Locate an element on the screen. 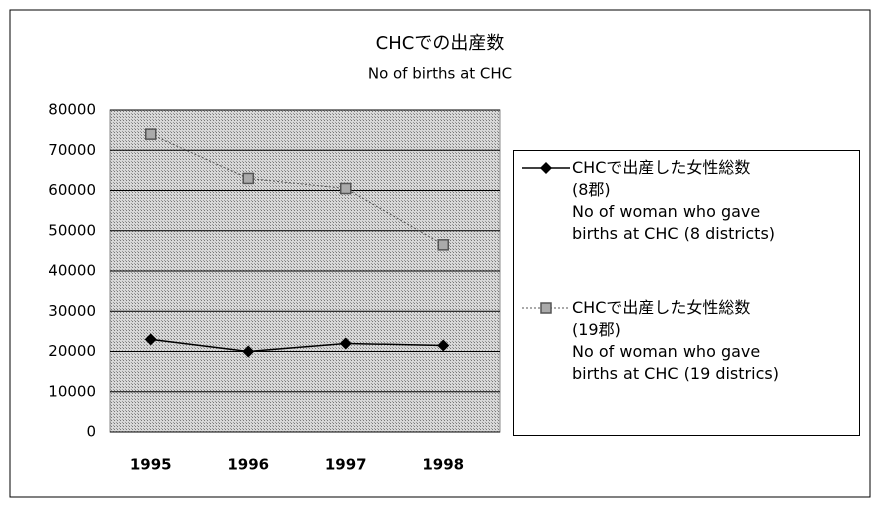 The width and height of the screenshot is (880, 507). y-tick-label: 30000 is located at coordinates (72, 311).